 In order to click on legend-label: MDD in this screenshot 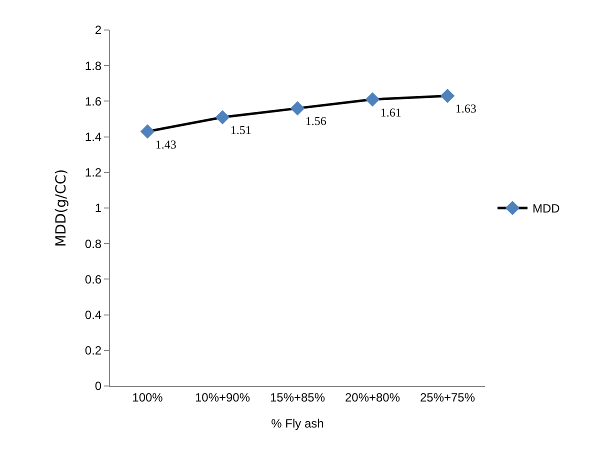, I will do `click(546, 209)`.